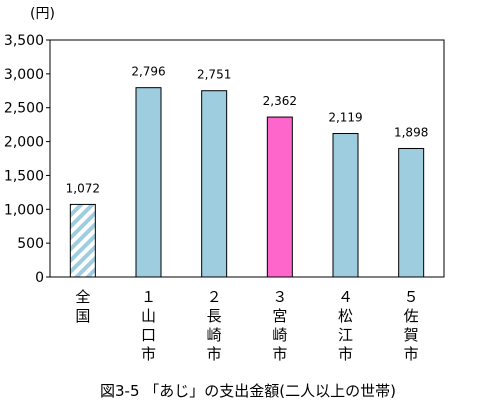 This screenshot has height=406, width=496. Describe the element at coordinates (24, 109) in the screenshot. I see `y-tick-label: 2,500` at that location.